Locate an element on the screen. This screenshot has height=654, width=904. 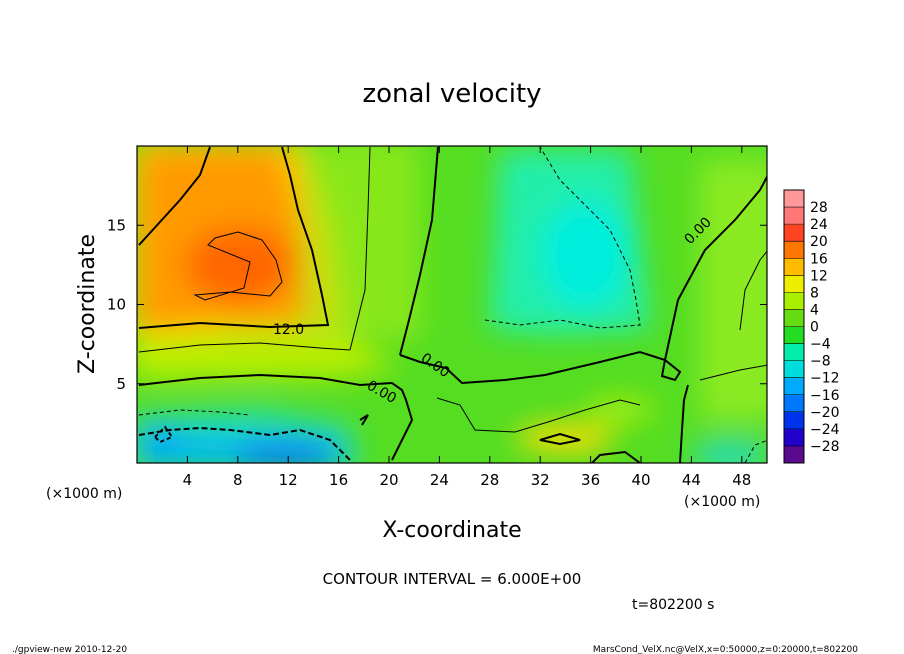
x-tick-label: 40 is located at coordinates (640, 480).